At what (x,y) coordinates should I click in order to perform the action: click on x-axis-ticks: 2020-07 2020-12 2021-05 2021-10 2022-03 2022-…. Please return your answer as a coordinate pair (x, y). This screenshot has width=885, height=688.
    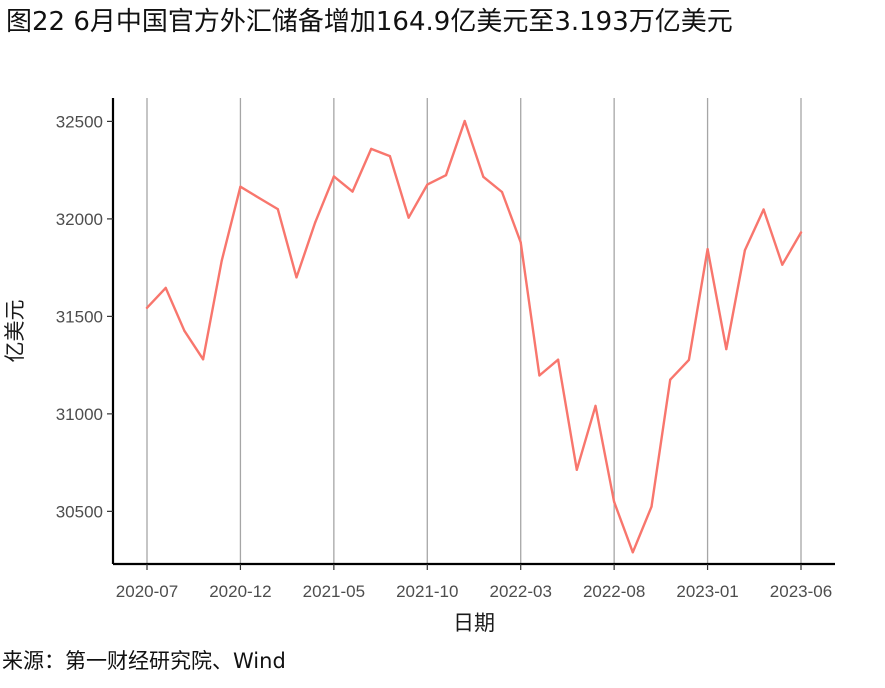
    Looking at the image, I should click on (474, 582).